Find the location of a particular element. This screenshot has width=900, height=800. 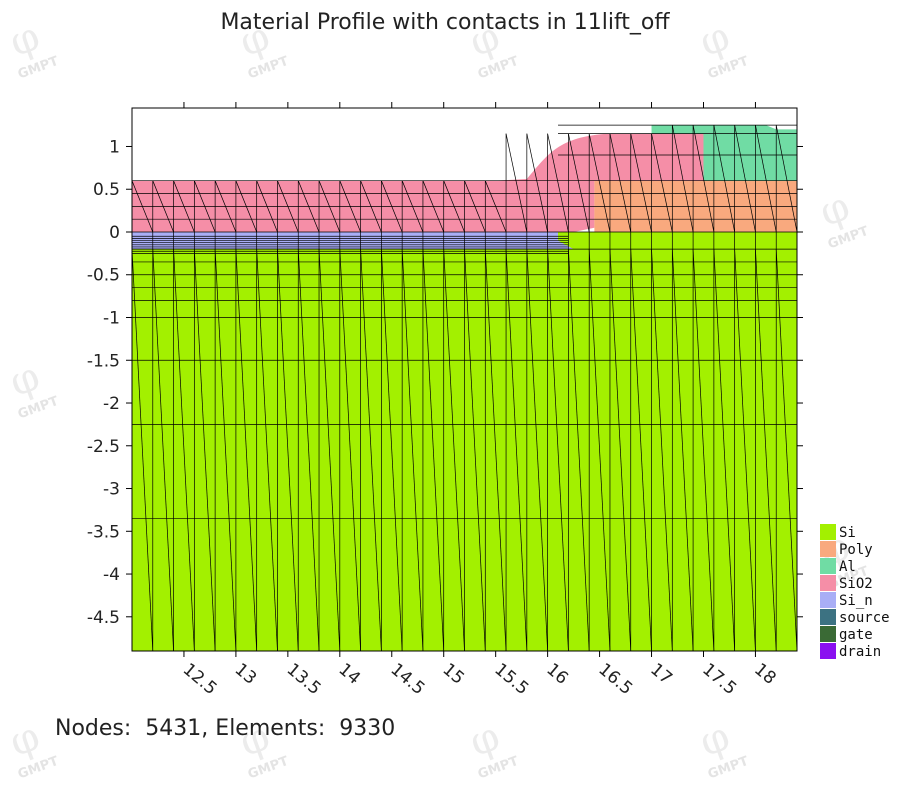

y-tick-label: -4.5 is located at coordinates (103, 618).